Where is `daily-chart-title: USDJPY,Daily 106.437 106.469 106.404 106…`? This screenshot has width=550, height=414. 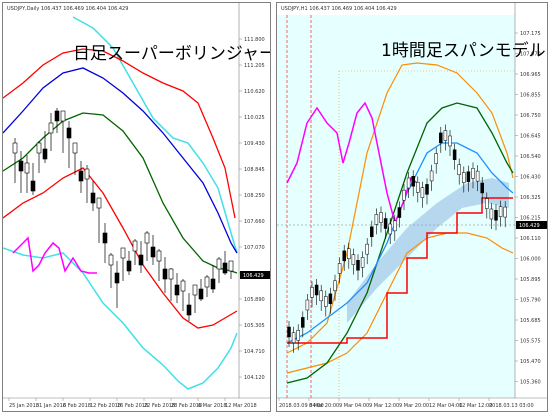 daily-chart-title: USDJPY,Daily 106.437 106.469 106.404 106… is located at coordinates (68, 9).